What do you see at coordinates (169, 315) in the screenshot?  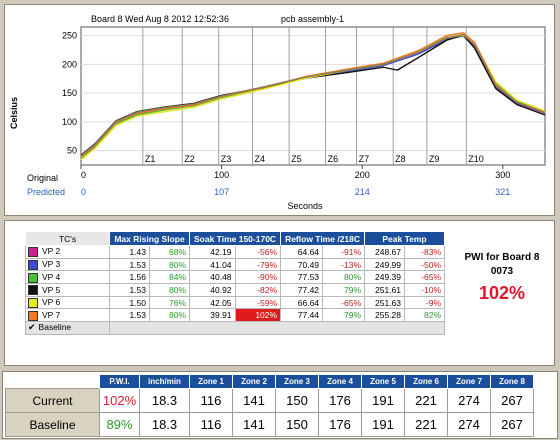 I see `slope-percent: 80%` at bounding box center [169, 315].